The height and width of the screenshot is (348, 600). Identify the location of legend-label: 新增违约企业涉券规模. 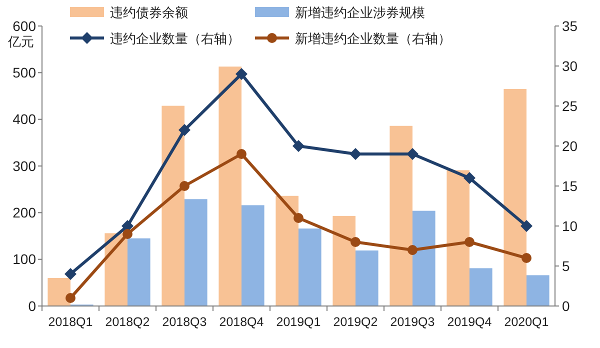
(360, 12).